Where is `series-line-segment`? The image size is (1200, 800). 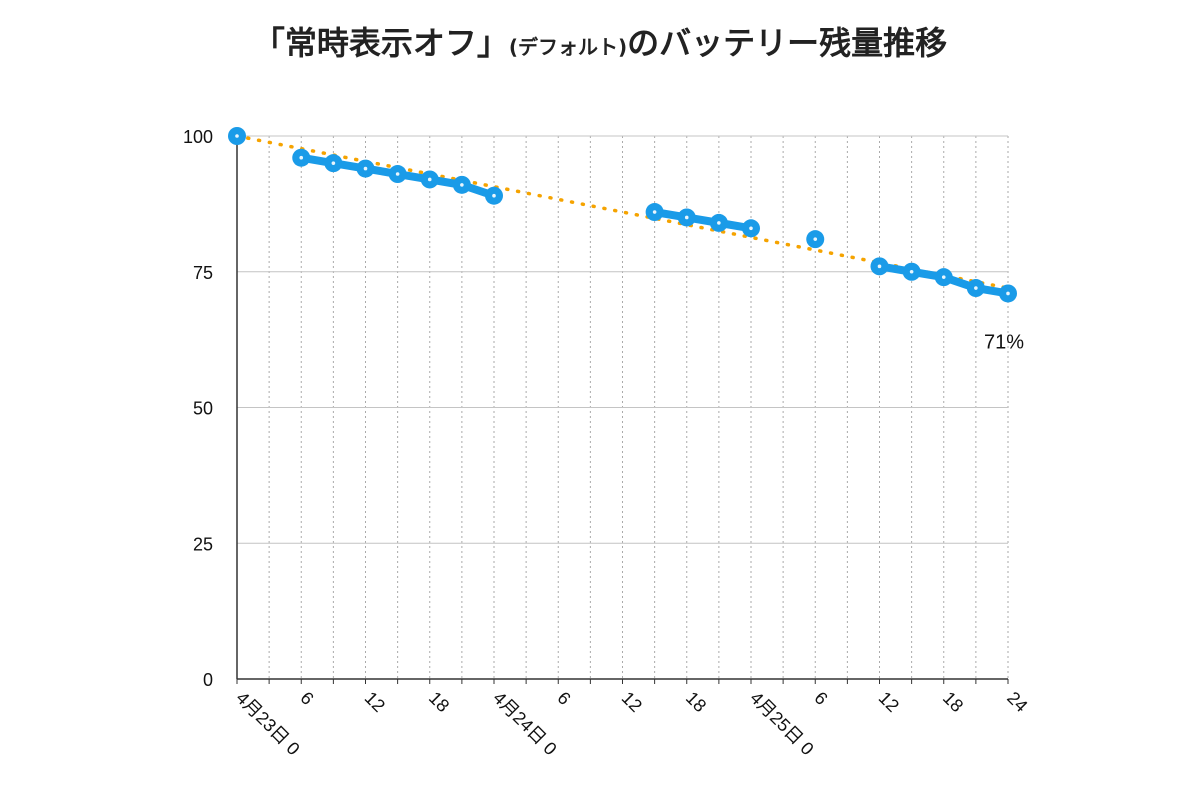
series-line-segment is located at coordinates (702, 220).